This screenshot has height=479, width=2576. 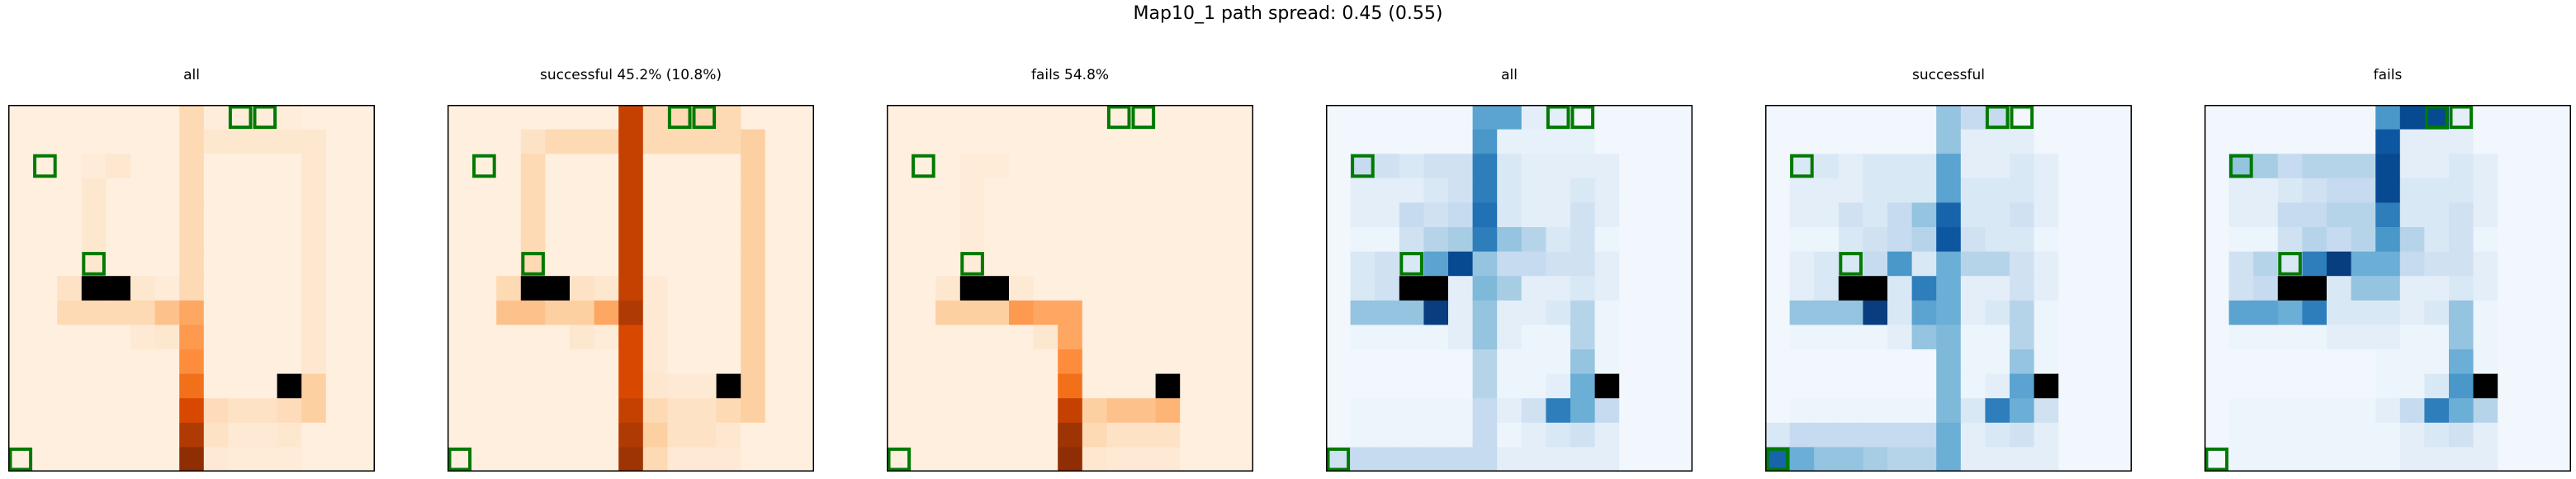 What do you see at coordinates (2388, 75) in the screenshot?
I see `panel-title: fails` at bounding box center [2388, 75].